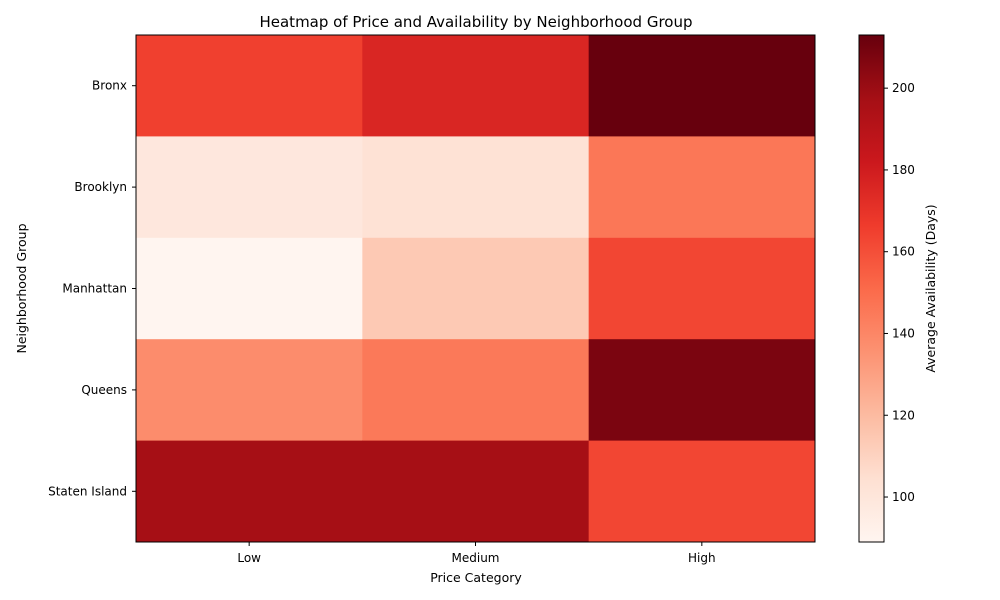 This screenshot has height=600, width=1000. What do you see at coordinates (87, 491) in the screenshot?
I see `y-tick-label: Staten Island` at bounding box center [87, 491].